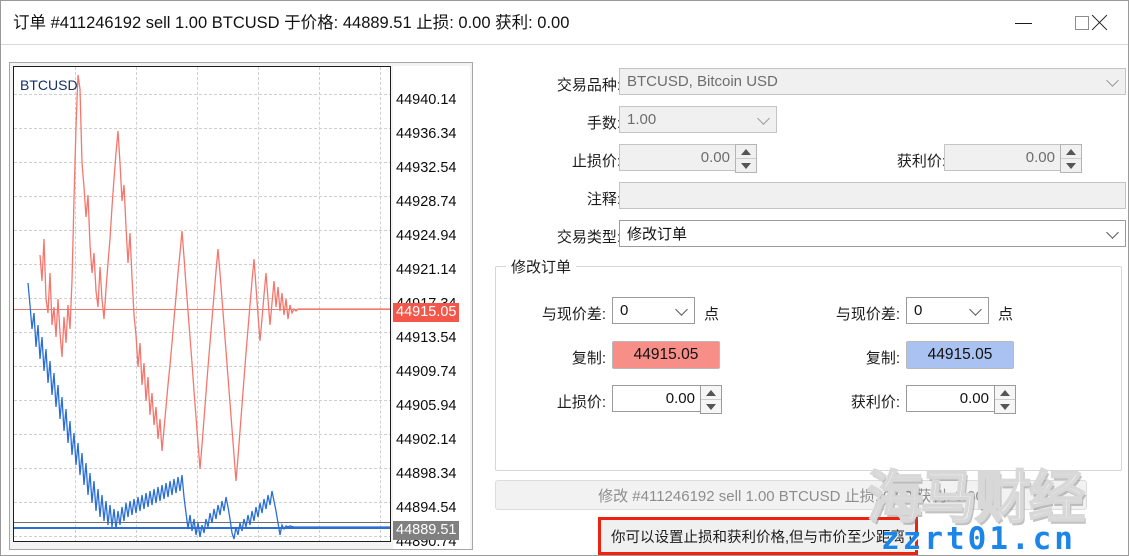 This screenshot has width=1129, height=556. I want to click on copy-label-right: 复制:, so click(882, 358).